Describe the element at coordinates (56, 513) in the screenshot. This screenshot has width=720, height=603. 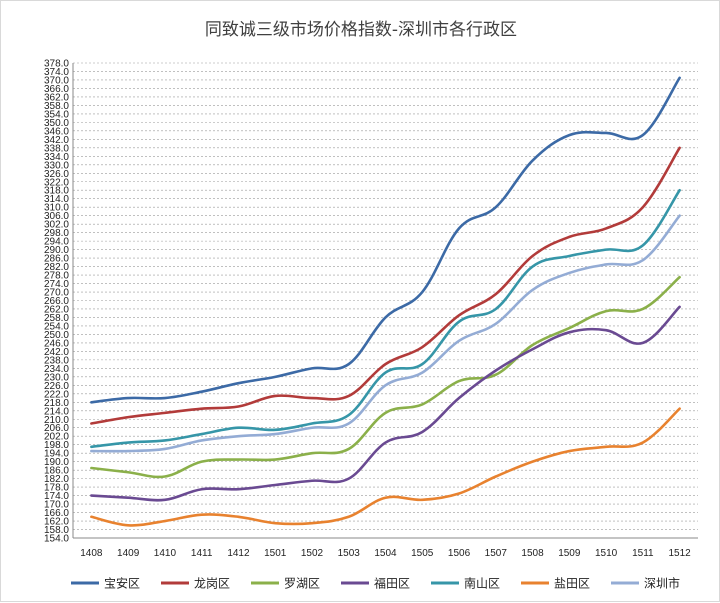
I see `y-tick-label: 166.0` at that location.